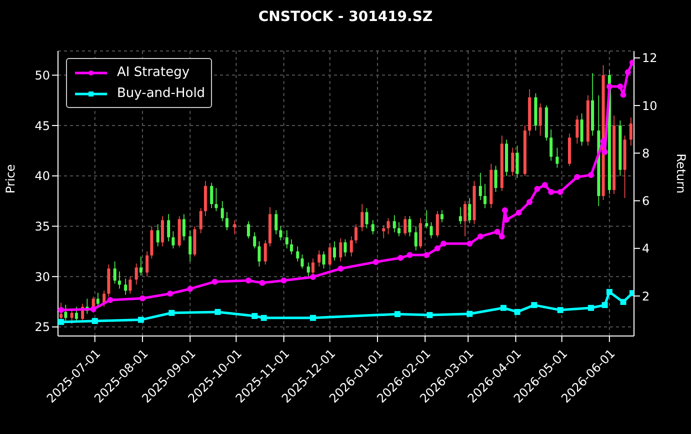  What do you see at coordinates (42, 176) in the screenshot?
I see `y-tick-label: 40` at bounding box center [42, 176].